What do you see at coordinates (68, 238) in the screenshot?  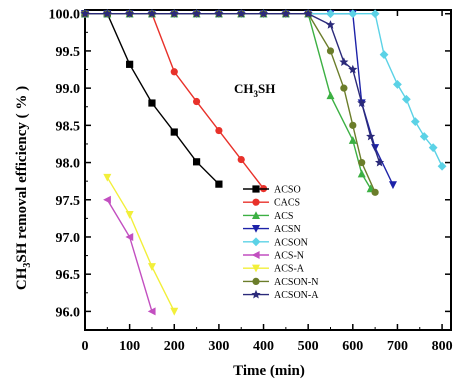 I see `y-tick-label: 97.0` at bounding box center [68, 238].